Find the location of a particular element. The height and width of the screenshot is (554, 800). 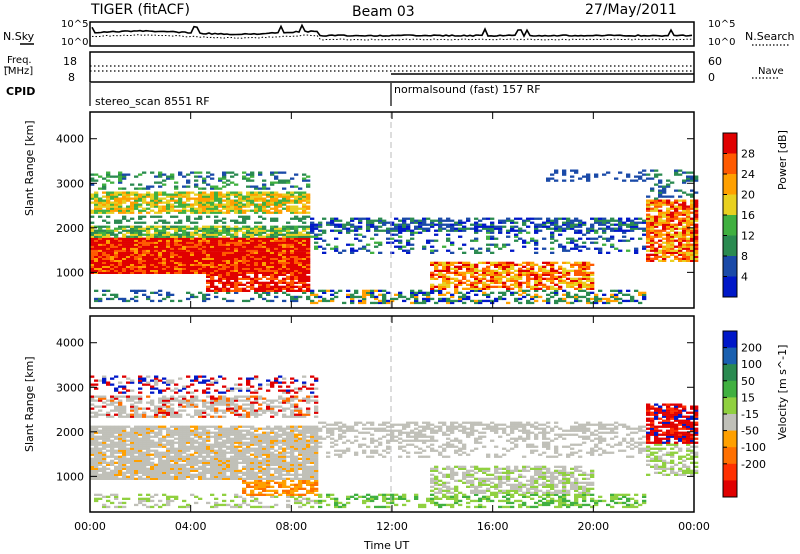

colorbar-tick-label: 50 is located at coordinates (748, 381).